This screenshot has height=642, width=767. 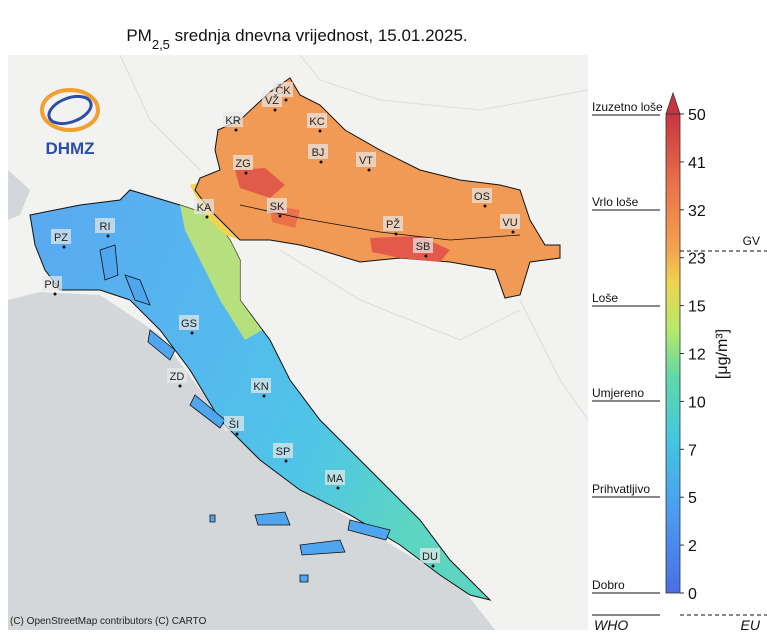 I want to click on category-label: Dobro, so click(x=608, y=585).